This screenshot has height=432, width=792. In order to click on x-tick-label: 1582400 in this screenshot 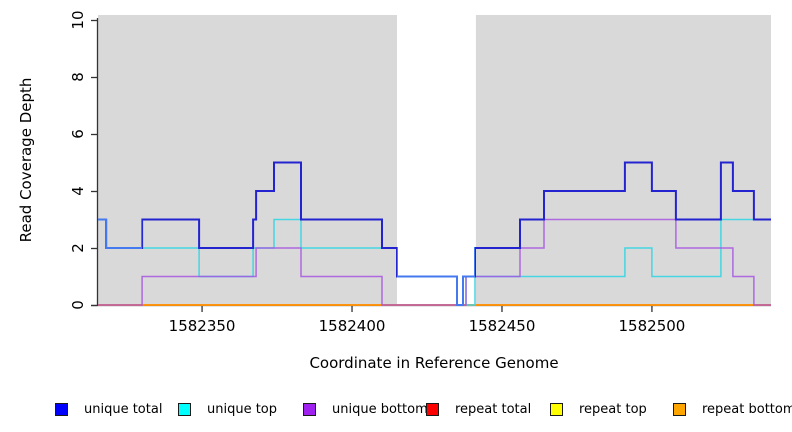, I will do `click(352, 326)`.